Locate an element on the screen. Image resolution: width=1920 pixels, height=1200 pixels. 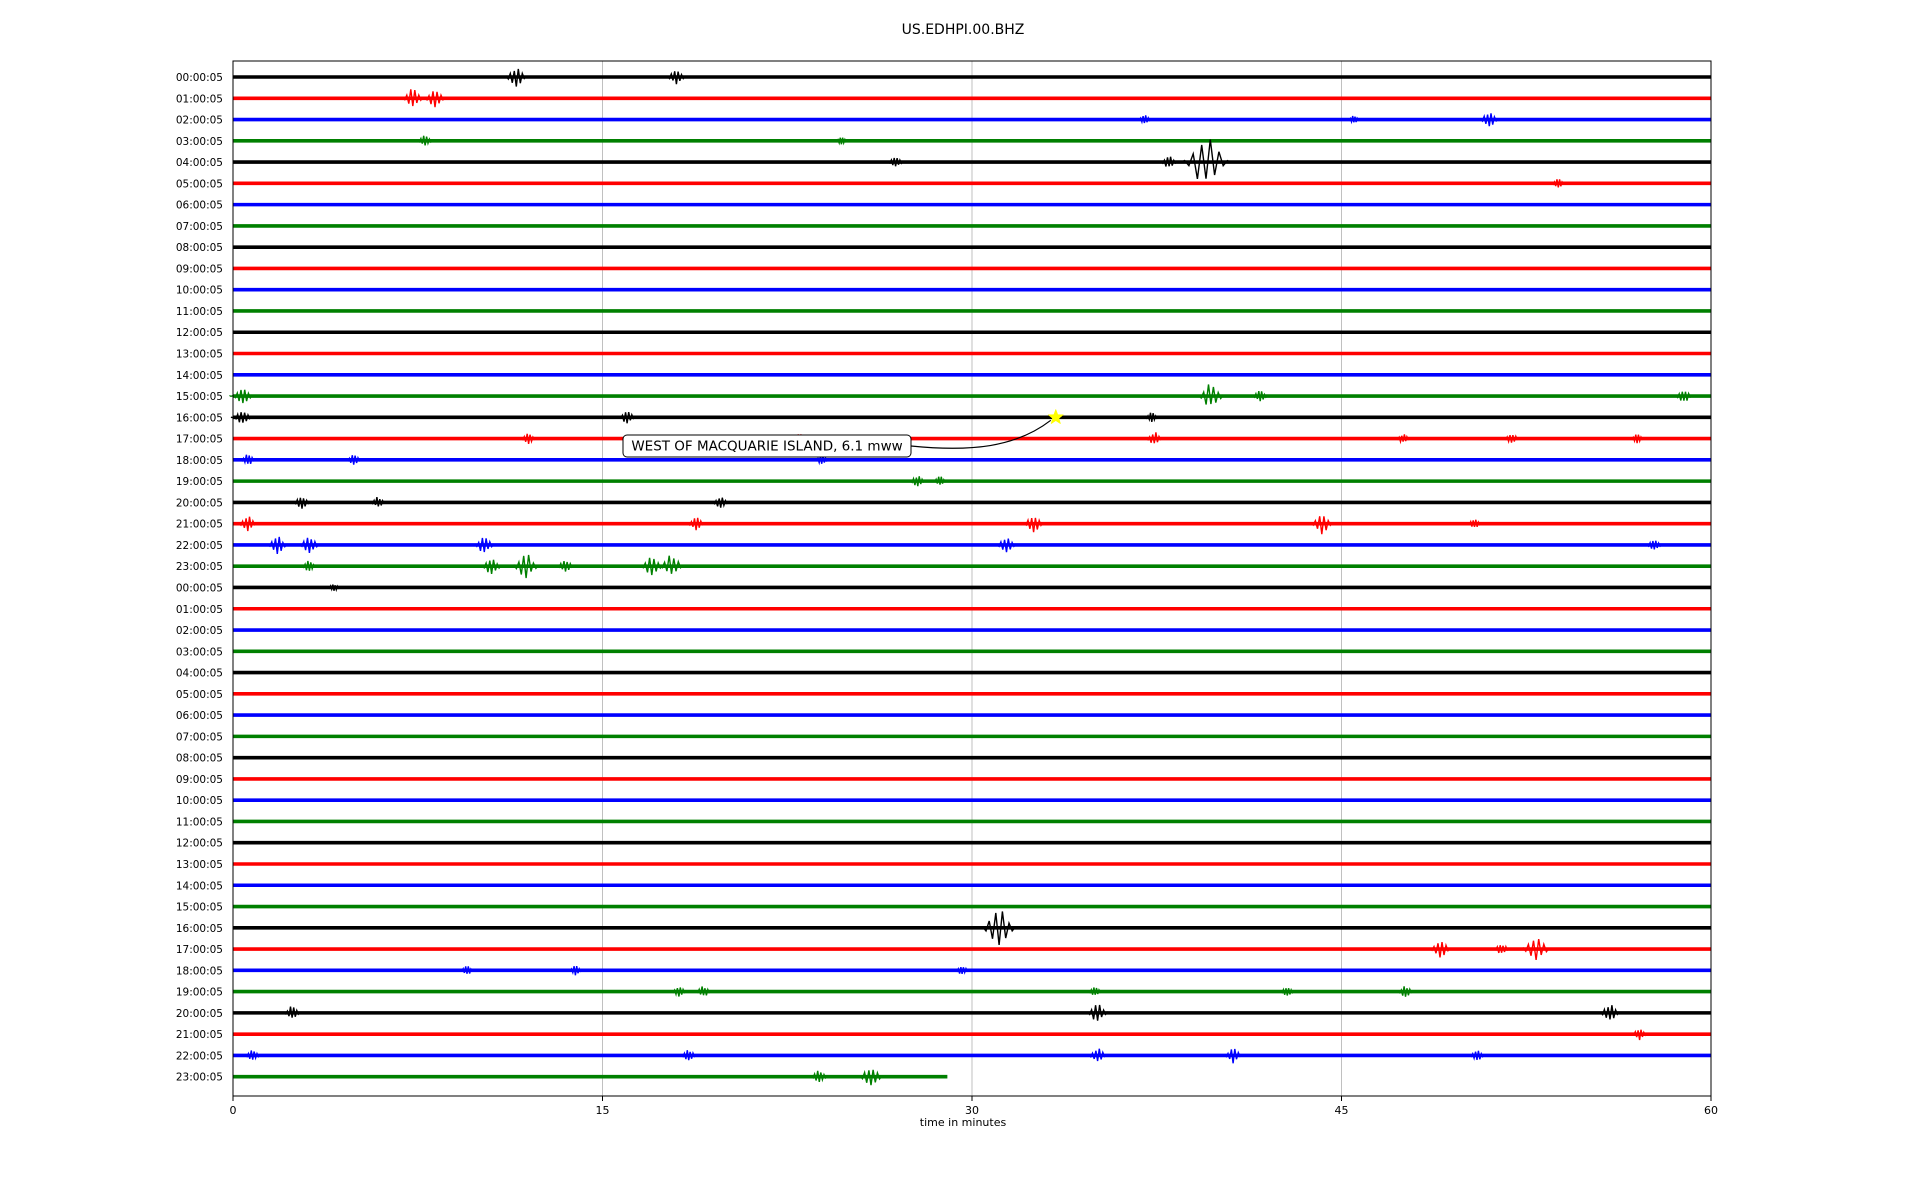
row-label-41: 17:00:05 is located at coordinates (199, 950).